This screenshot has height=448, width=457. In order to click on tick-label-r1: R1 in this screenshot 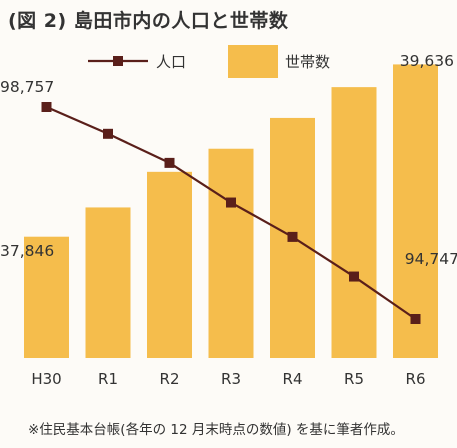, I will do `click(108, 379)`.